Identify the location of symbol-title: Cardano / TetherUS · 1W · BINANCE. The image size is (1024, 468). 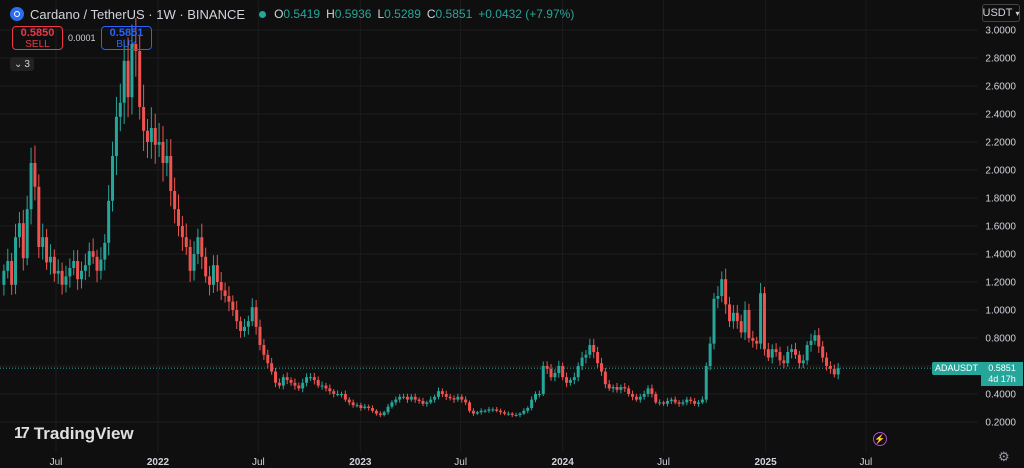
(138, 14).